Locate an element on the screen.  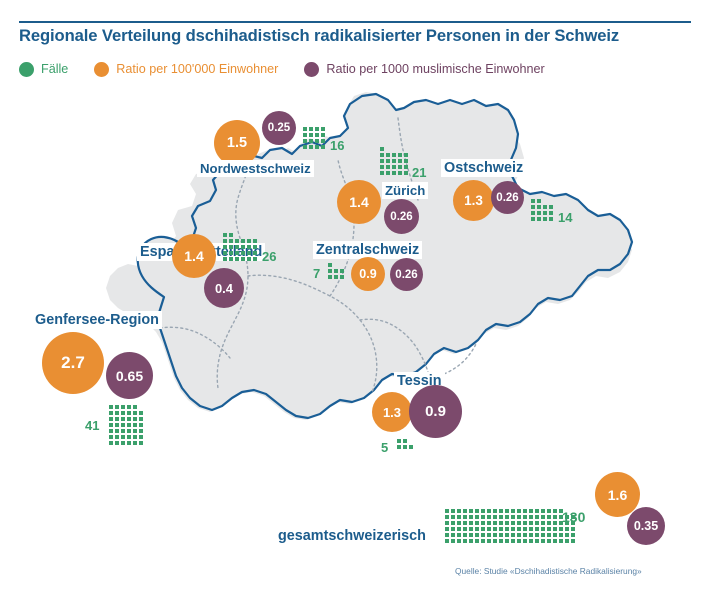
count-label-zentralschweiz: 7 is located at coordinates (317, 273).